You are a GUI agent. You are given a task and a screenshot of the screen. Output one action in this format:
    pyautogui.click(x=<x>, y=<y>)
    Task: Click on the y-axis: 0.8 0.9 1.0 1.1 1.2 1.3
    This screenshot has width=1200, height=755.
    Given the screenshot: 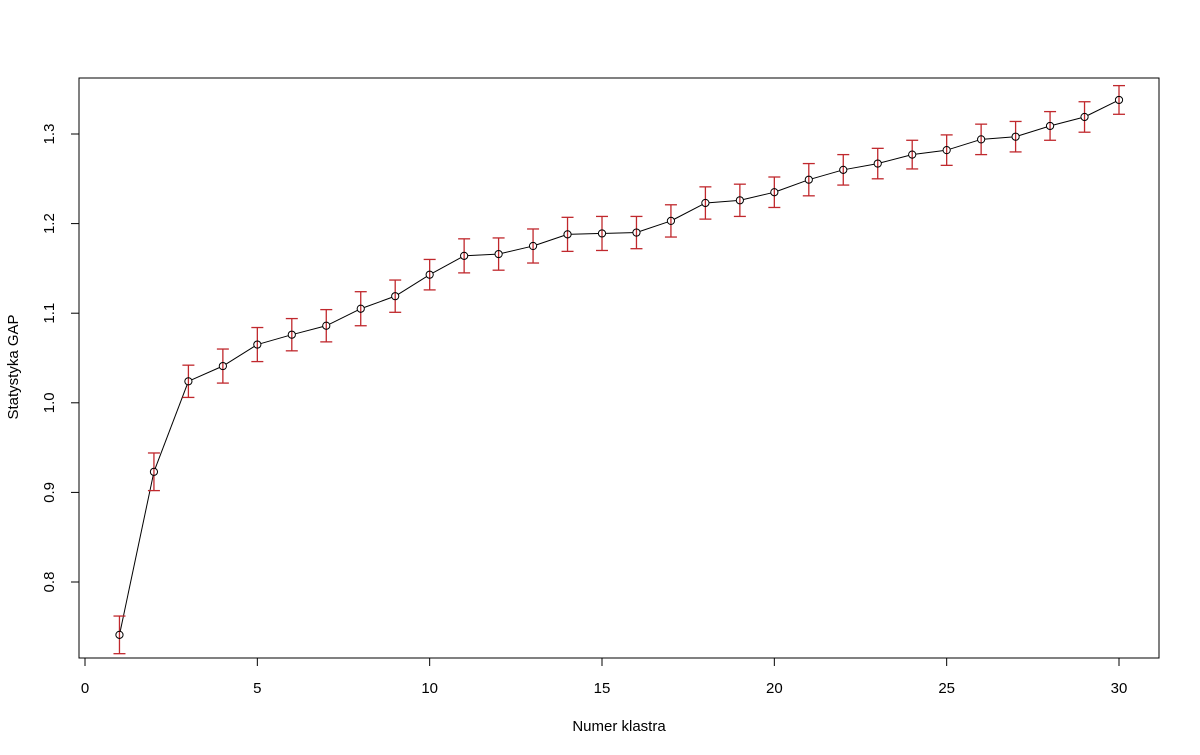 What is the action you would take?
    pyautogui.click(x=60, y=358)
    